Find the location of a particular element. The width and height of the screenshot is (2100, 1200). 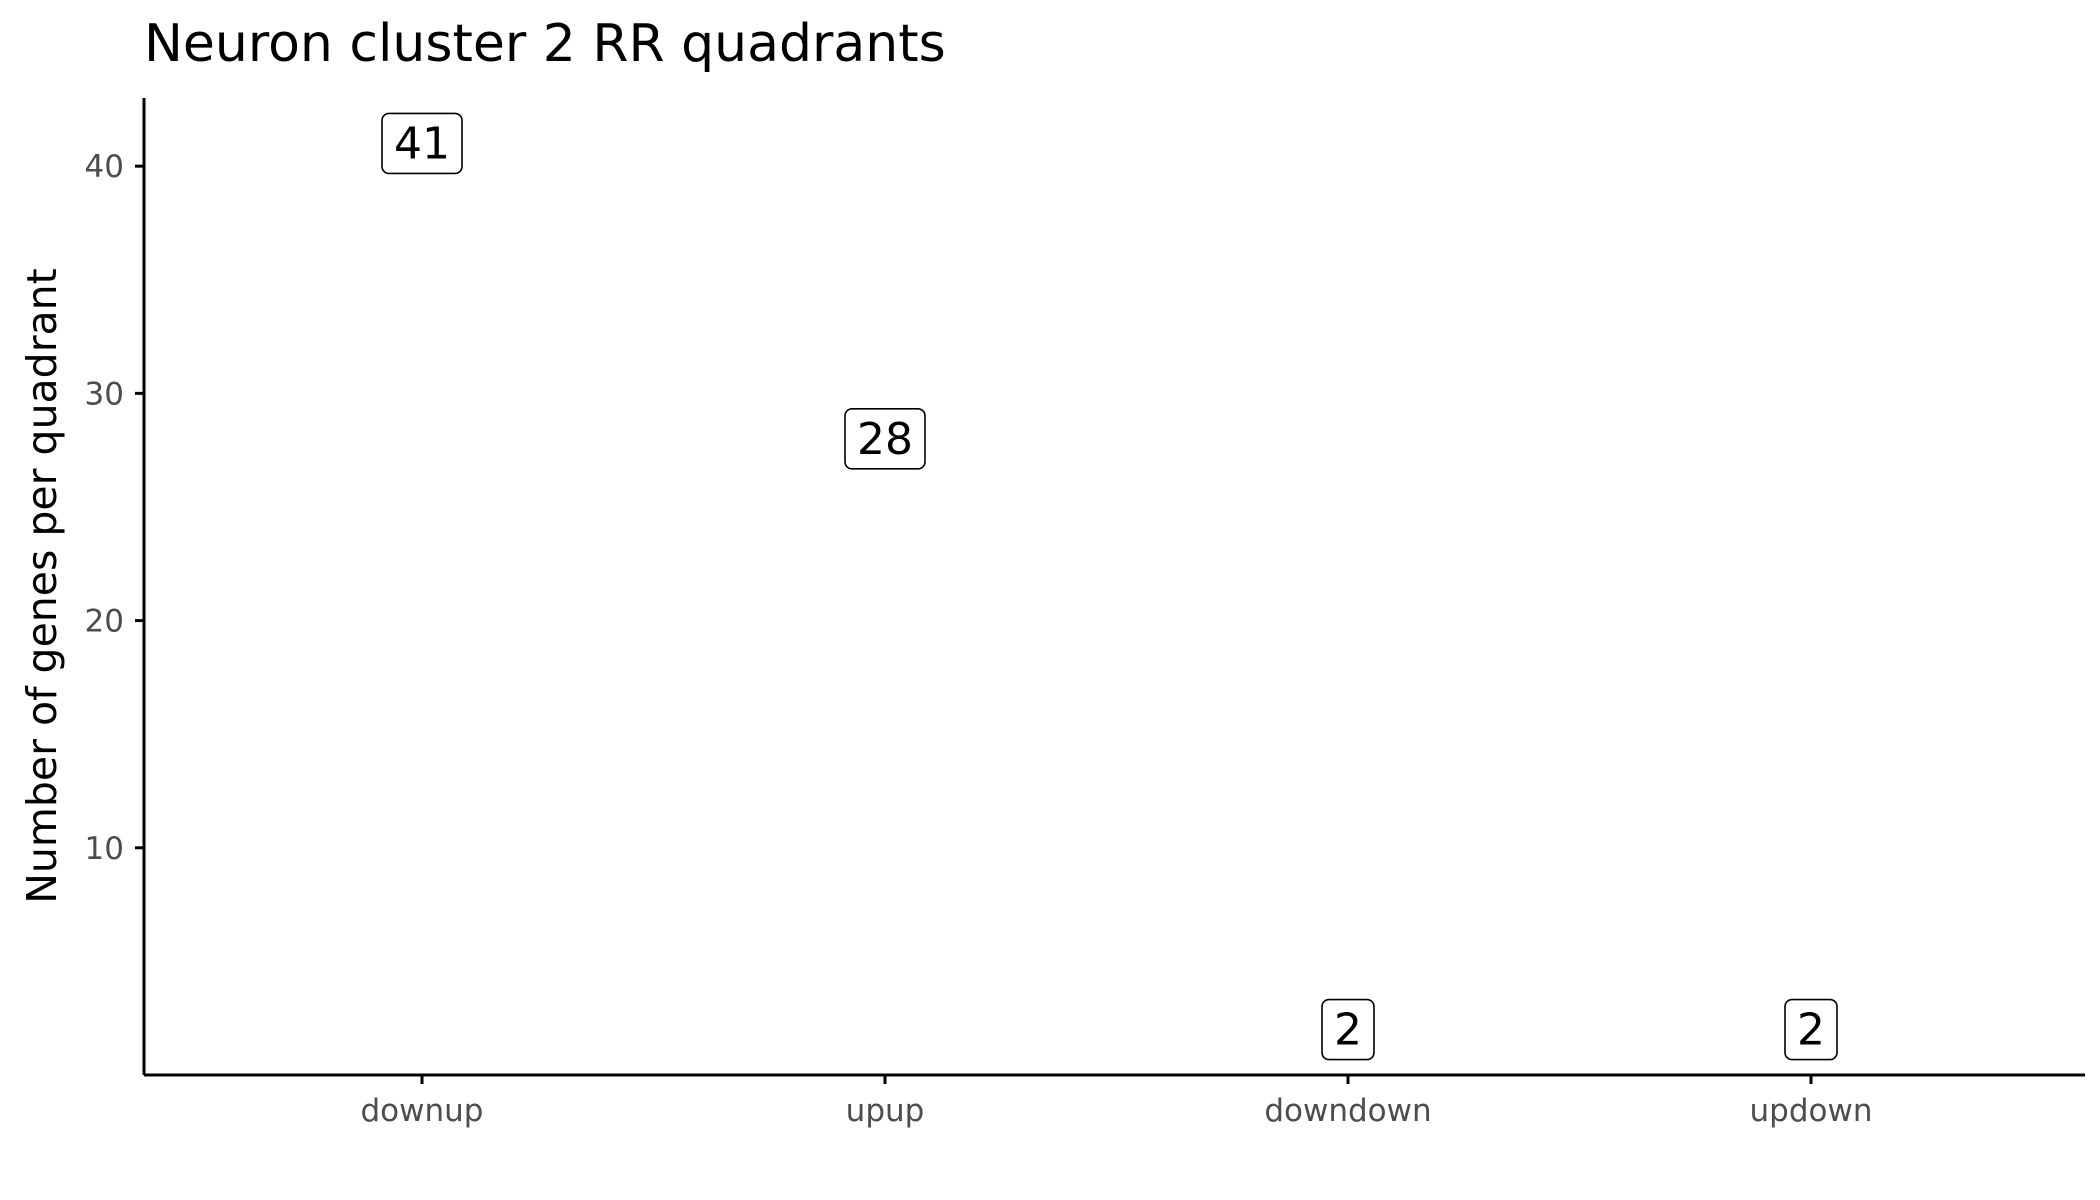

y-axis-title: Number of genes per quadrant is located at coordinates (42, 585).